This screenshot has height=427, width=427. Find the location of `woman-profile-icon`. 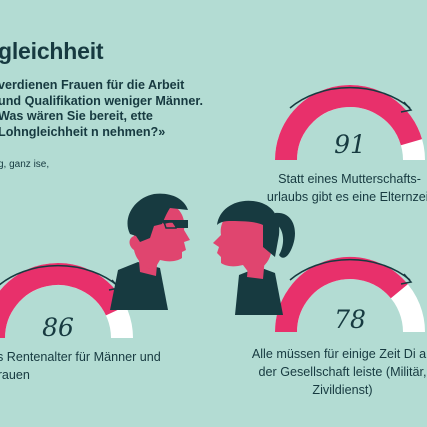

woman-profile-icon is located at coordinates (254, 257).